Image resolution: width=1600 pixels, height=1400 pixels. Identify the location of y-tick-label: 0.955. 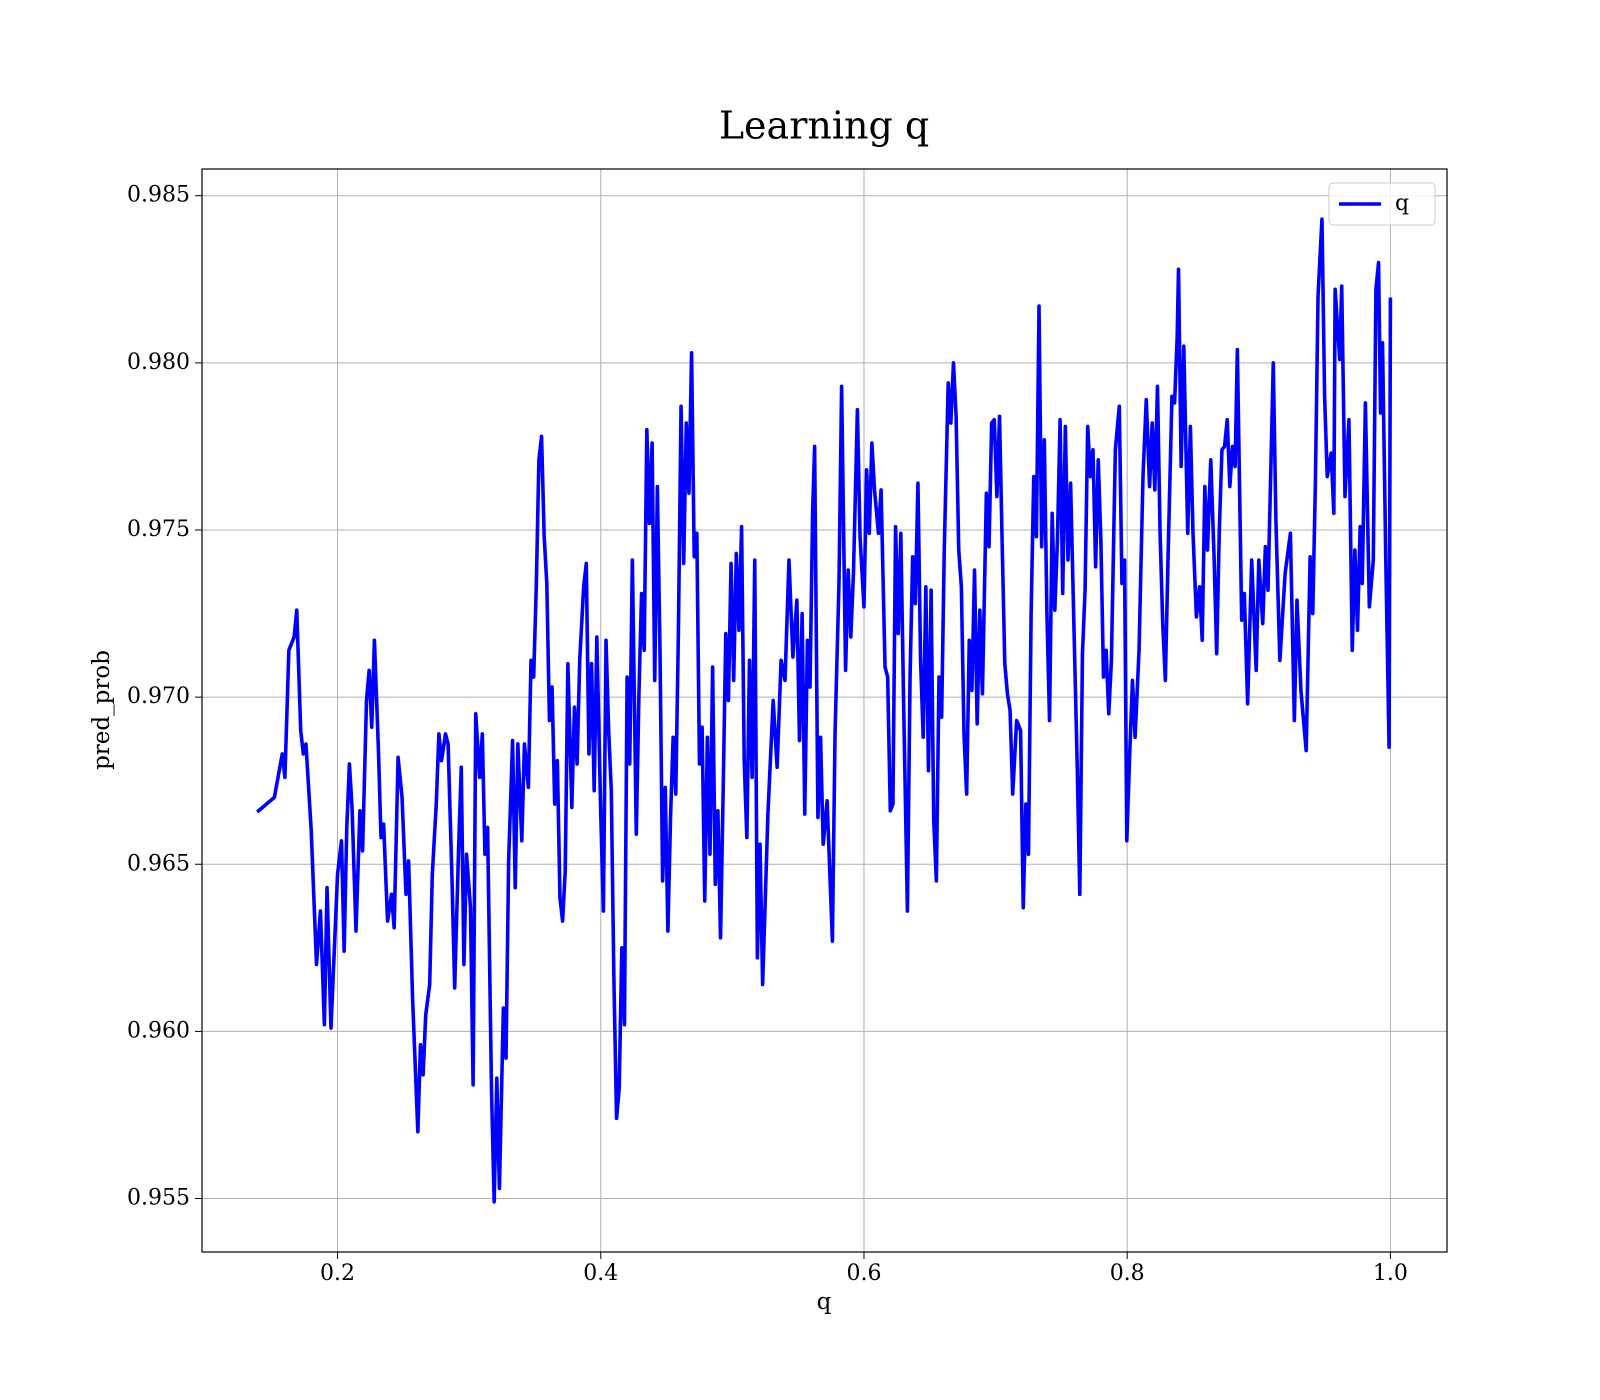
(158, 1198).